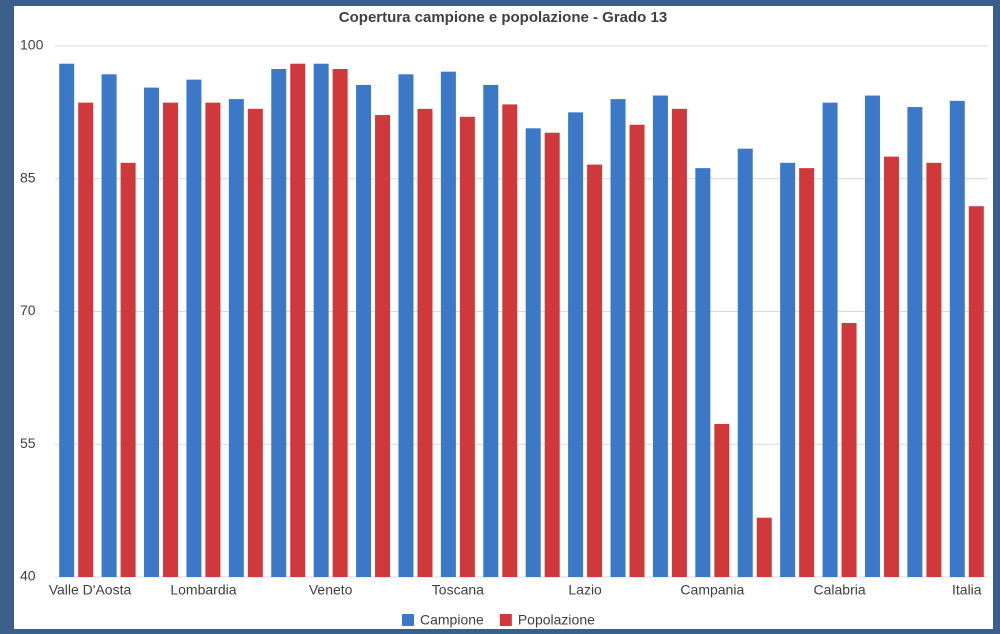  I want to click on y-tick-label: 70, so click(28, 310).